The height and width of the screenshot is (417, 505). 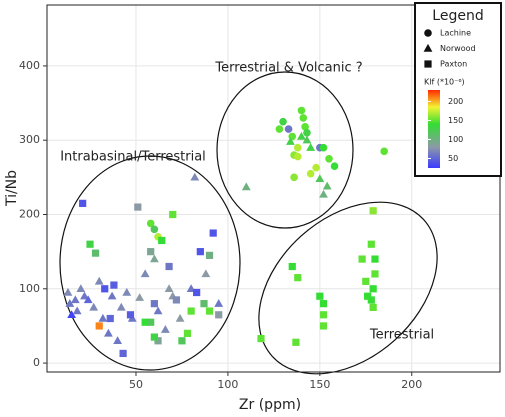 What do you see at coordinates (444, 82) in the screenshot?
I see `colorbar-title: Klf (*10⁻⁶)` at bounding box center [444, 82].